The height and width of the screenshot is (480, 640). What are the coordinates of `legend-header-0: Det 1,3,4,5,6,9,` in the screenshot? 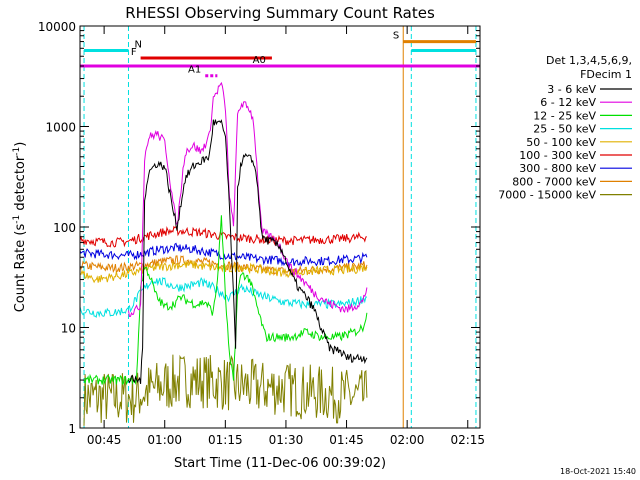 It's located at (589, 60).